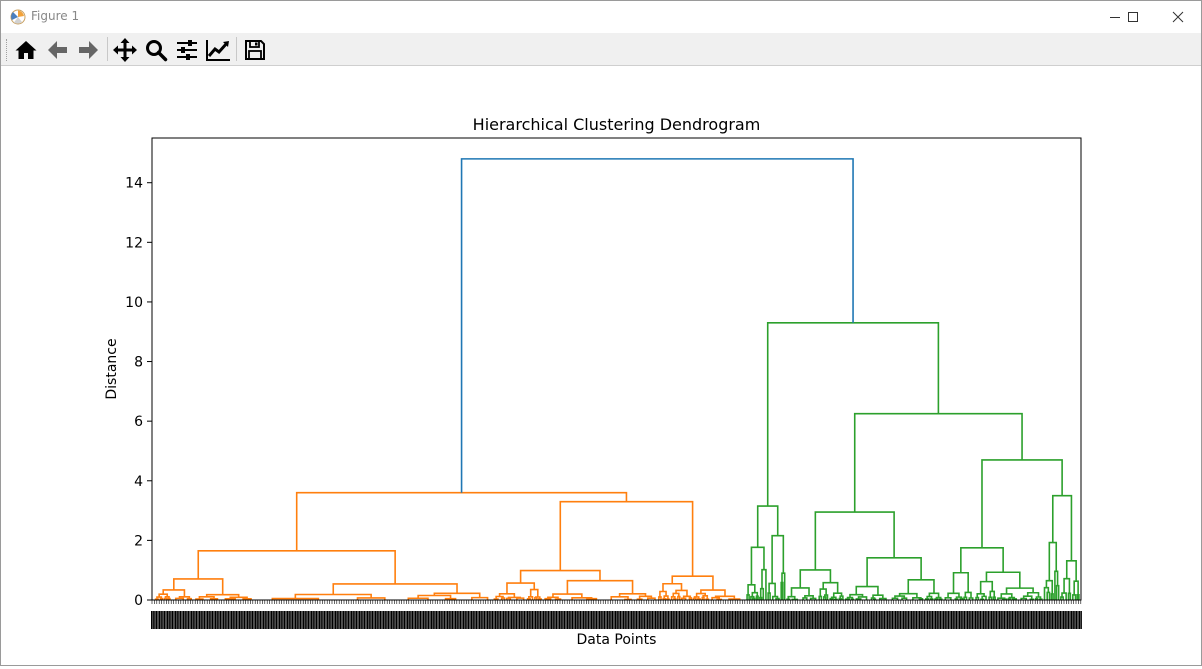 The width and height of the screenshot is (1202, 669). Describe the element at coordinates (1115, 16) in the screenshot. I see `minimize-button` at that location.